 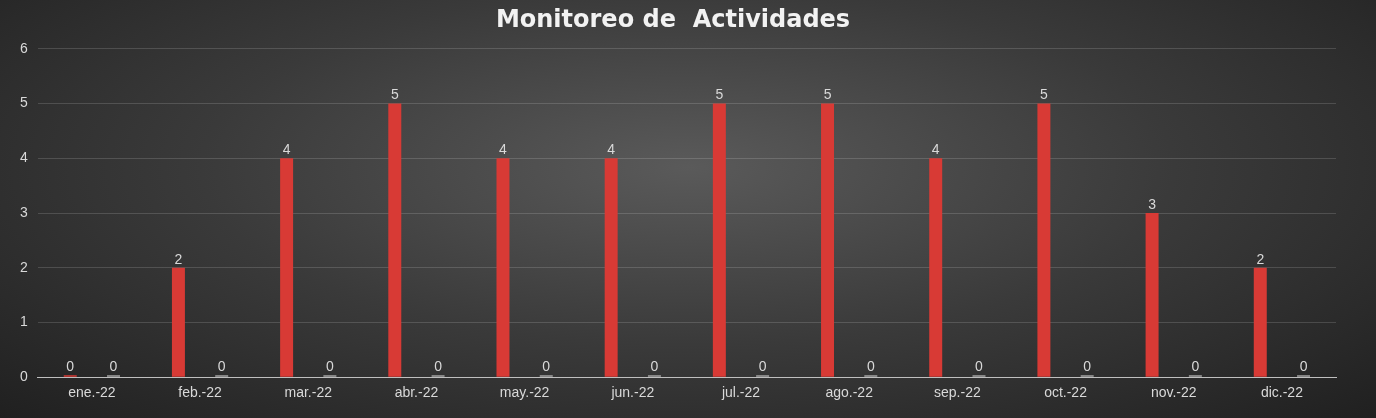 What do you see at coordinates (632, 392) in the screenshot?
I see `x-tick-label: jun.-22` at bounding box center [632, 392].